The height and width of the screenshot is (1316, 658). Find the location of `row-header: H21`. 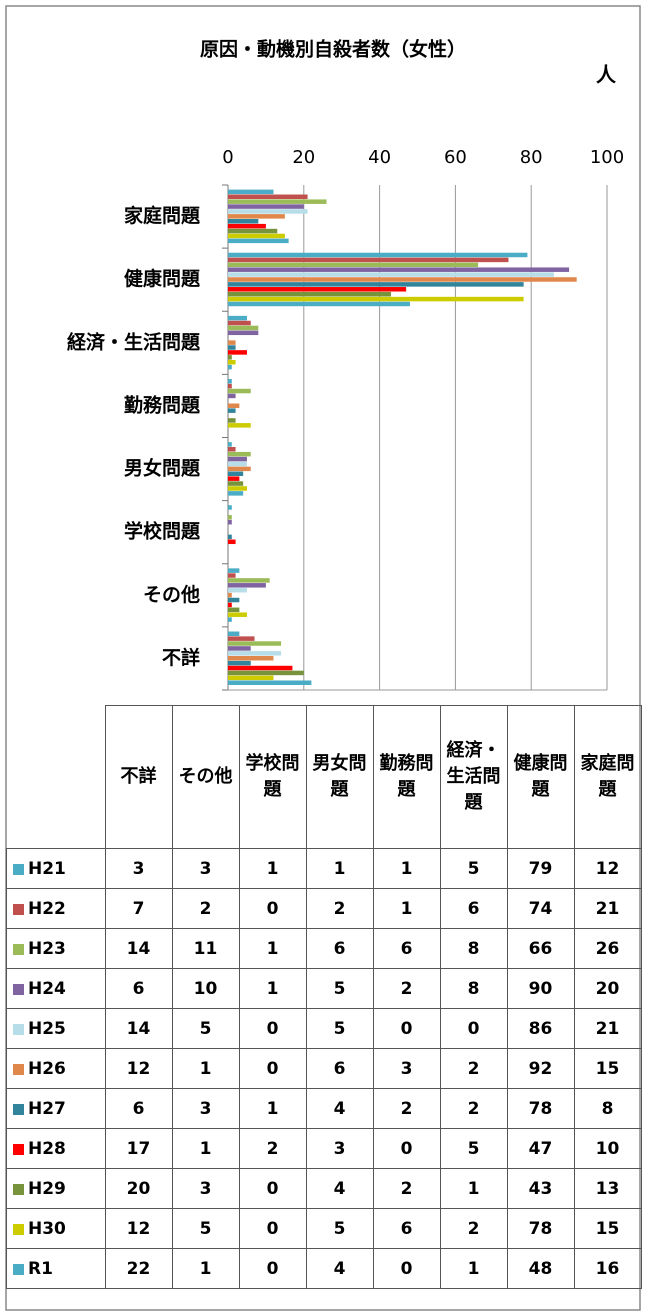

row-header: H21 is located at coordinates (56, 868).